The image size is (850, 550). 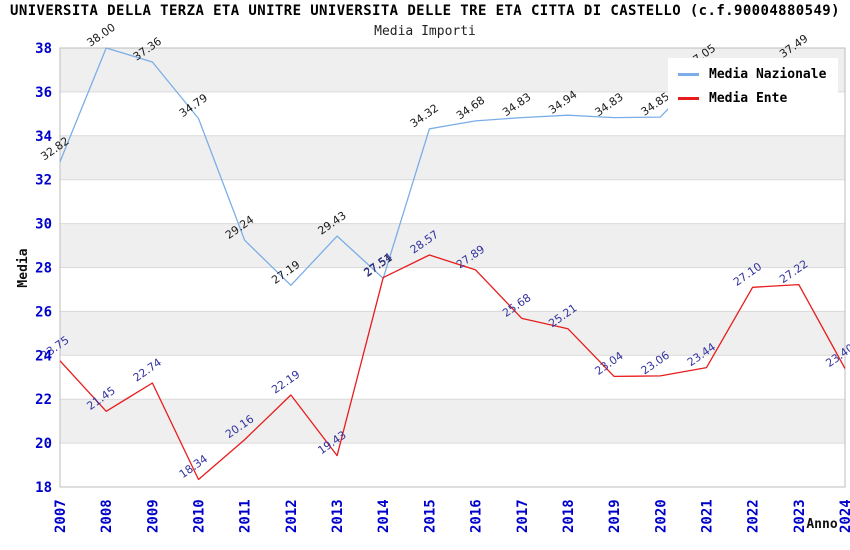 I want to click on x-axis-title: Anno, so click(x=821, y=524).